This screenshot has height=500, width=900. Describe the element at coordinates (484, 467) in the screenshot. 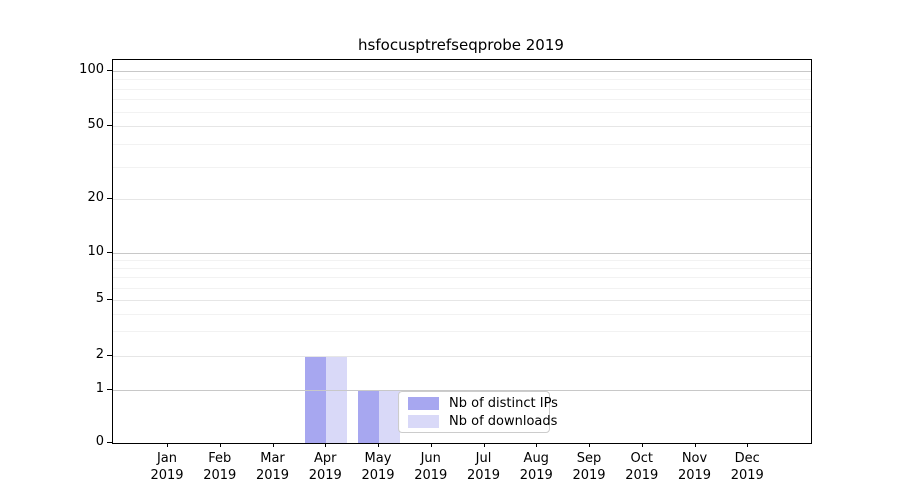

I see `x-tick-label-jul: Jul 2019` at that location.